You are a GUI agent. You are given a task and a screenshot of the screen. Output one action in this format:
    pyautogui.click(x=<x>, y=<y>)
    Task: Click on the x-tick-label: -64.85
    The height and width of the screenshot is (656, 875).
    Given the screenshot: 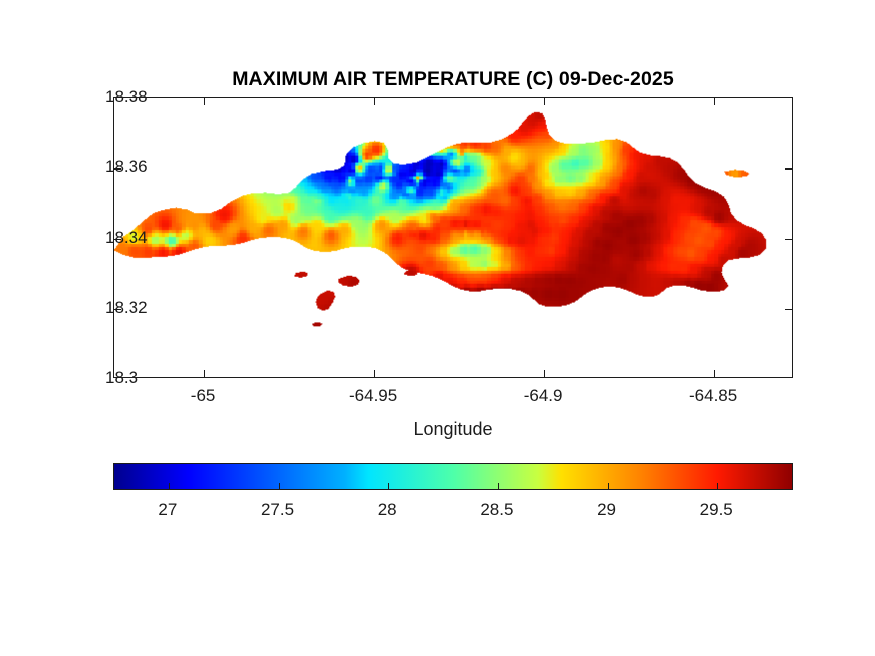 What is the action you would take?
    pyautogui.click(x=713, y=395)
    